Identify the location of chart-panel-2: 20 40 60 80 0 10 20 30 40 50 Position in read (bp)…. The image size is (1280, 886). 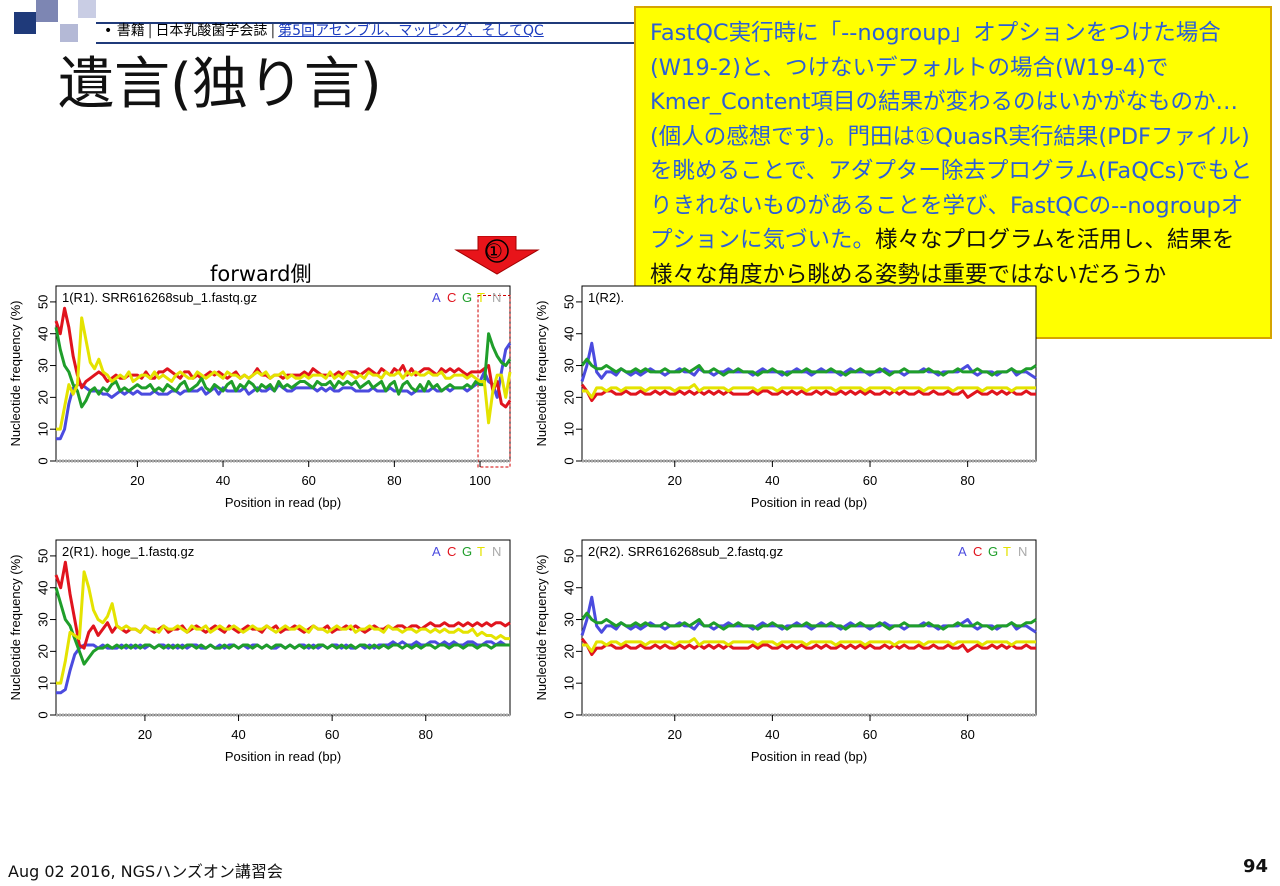
(787, 400).